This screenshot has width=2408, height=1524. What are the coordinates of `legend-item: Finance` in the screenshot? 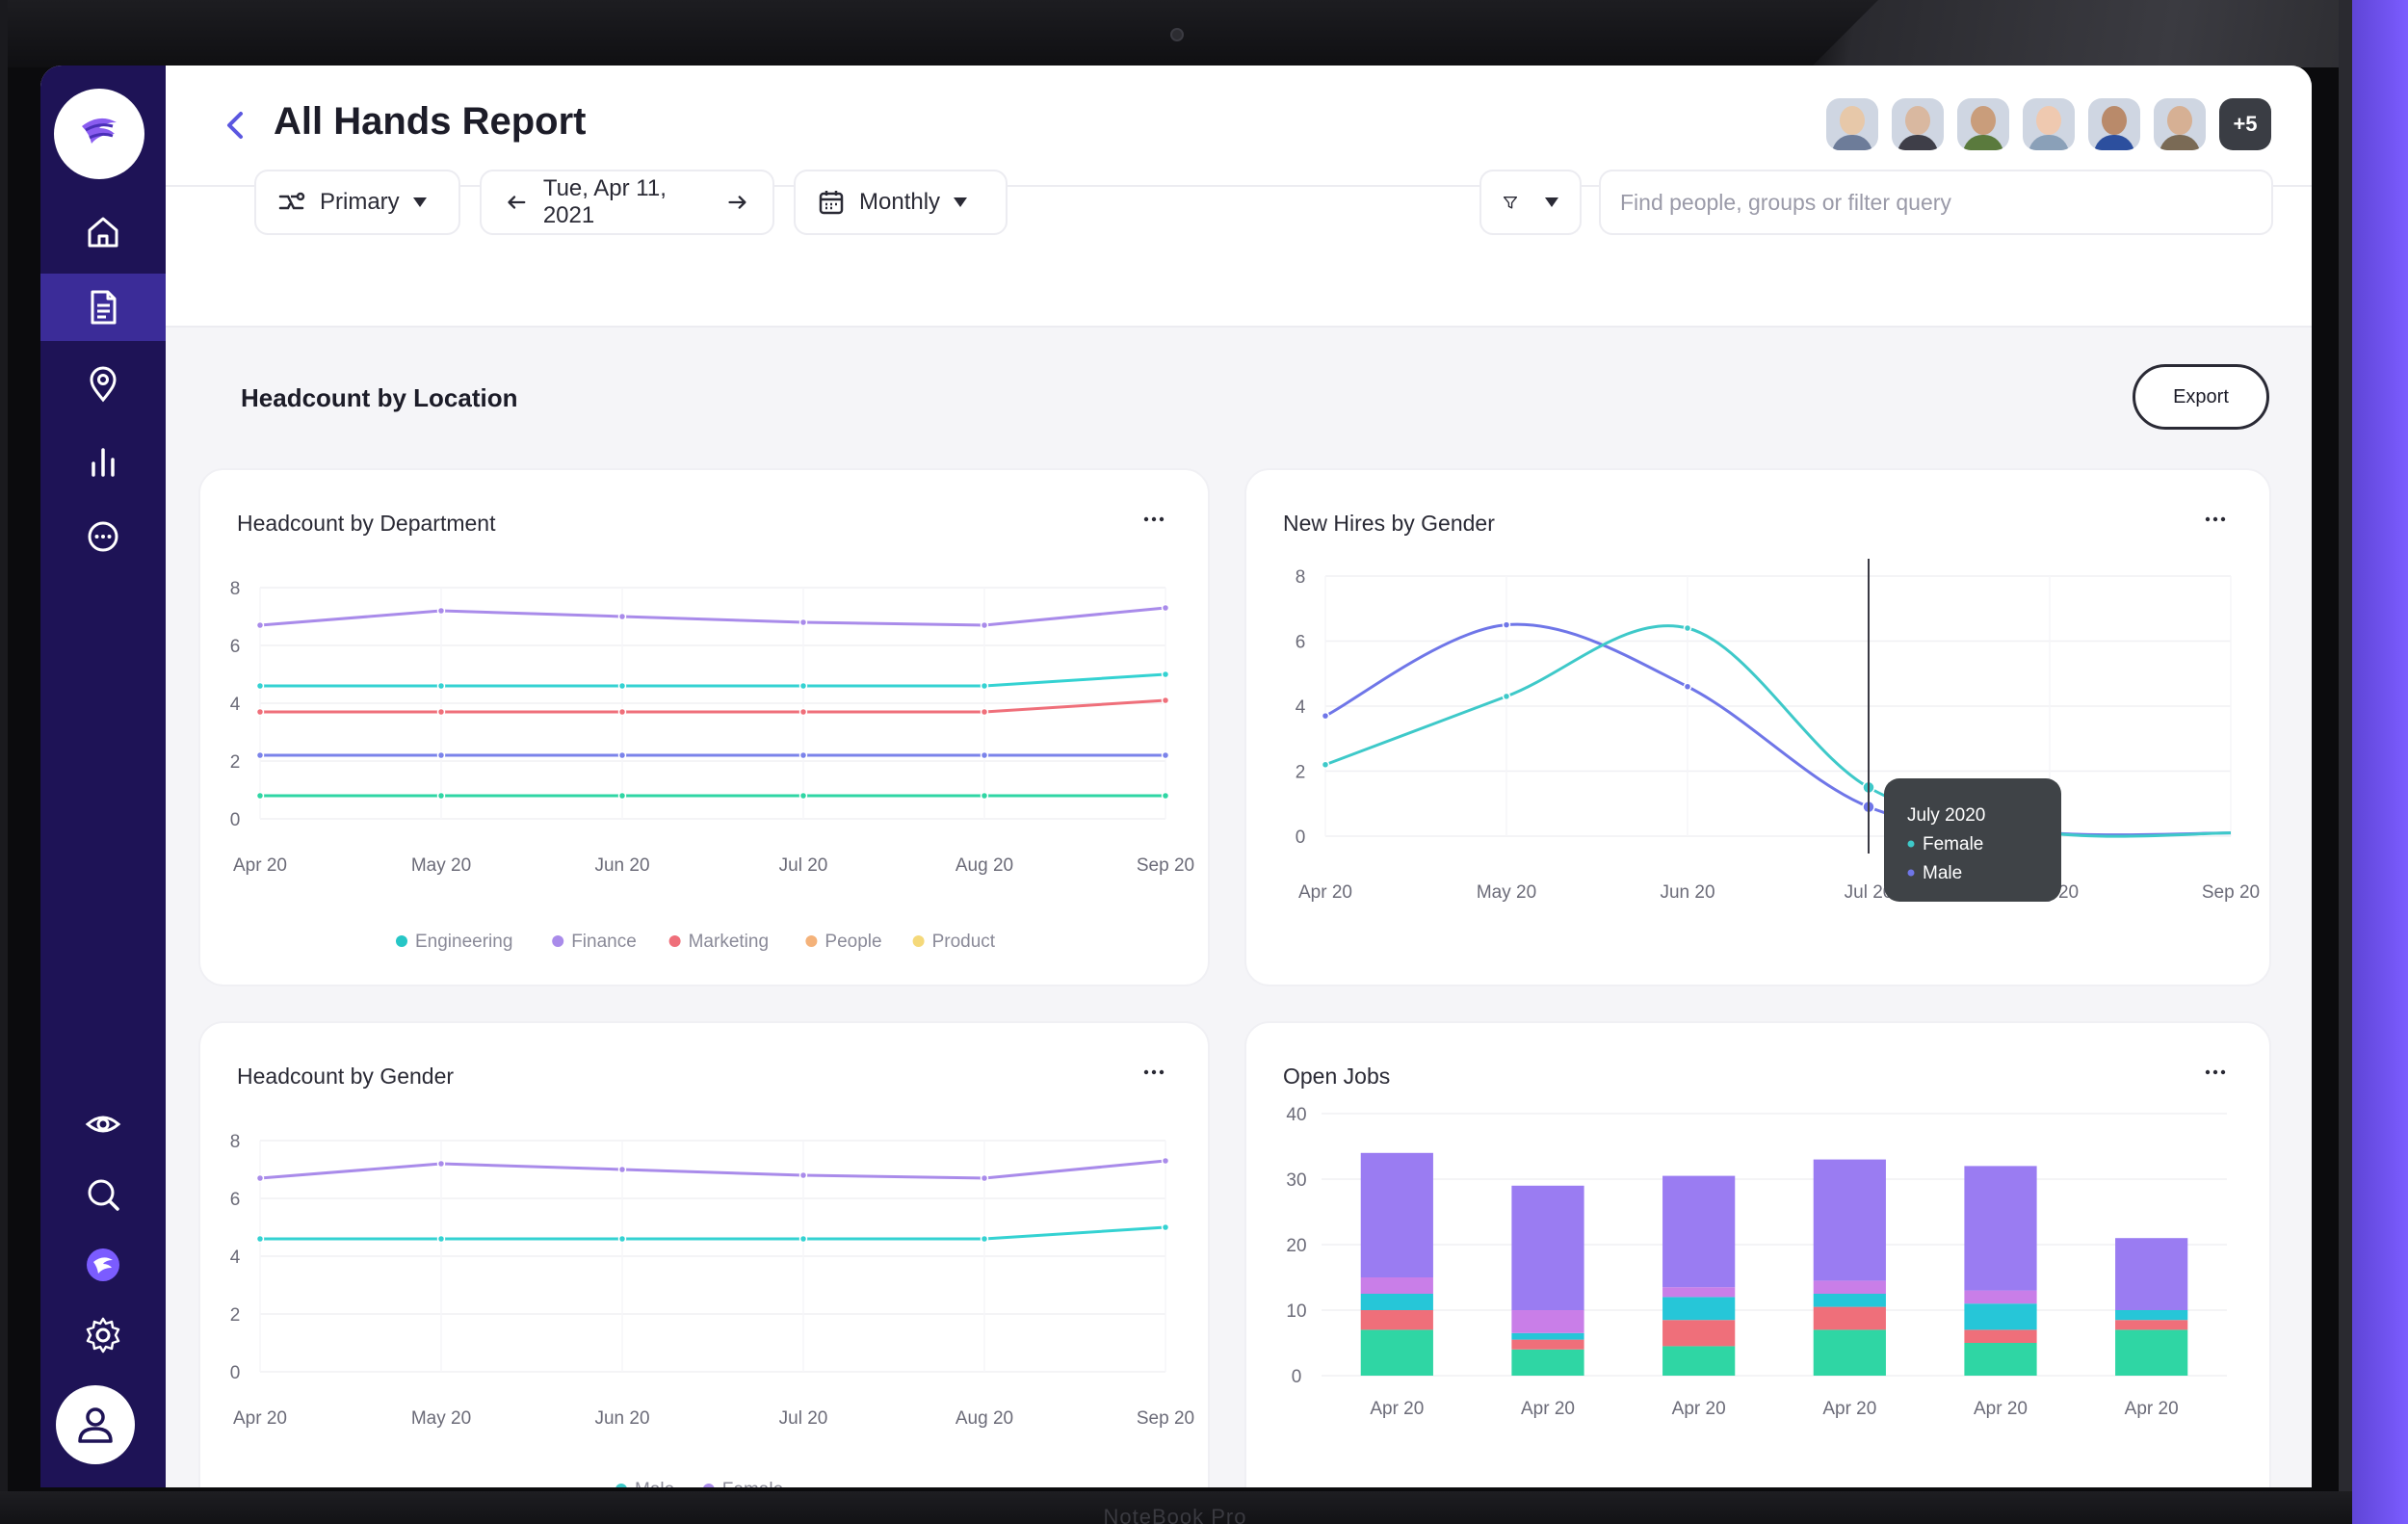 It's located at (604, 942).